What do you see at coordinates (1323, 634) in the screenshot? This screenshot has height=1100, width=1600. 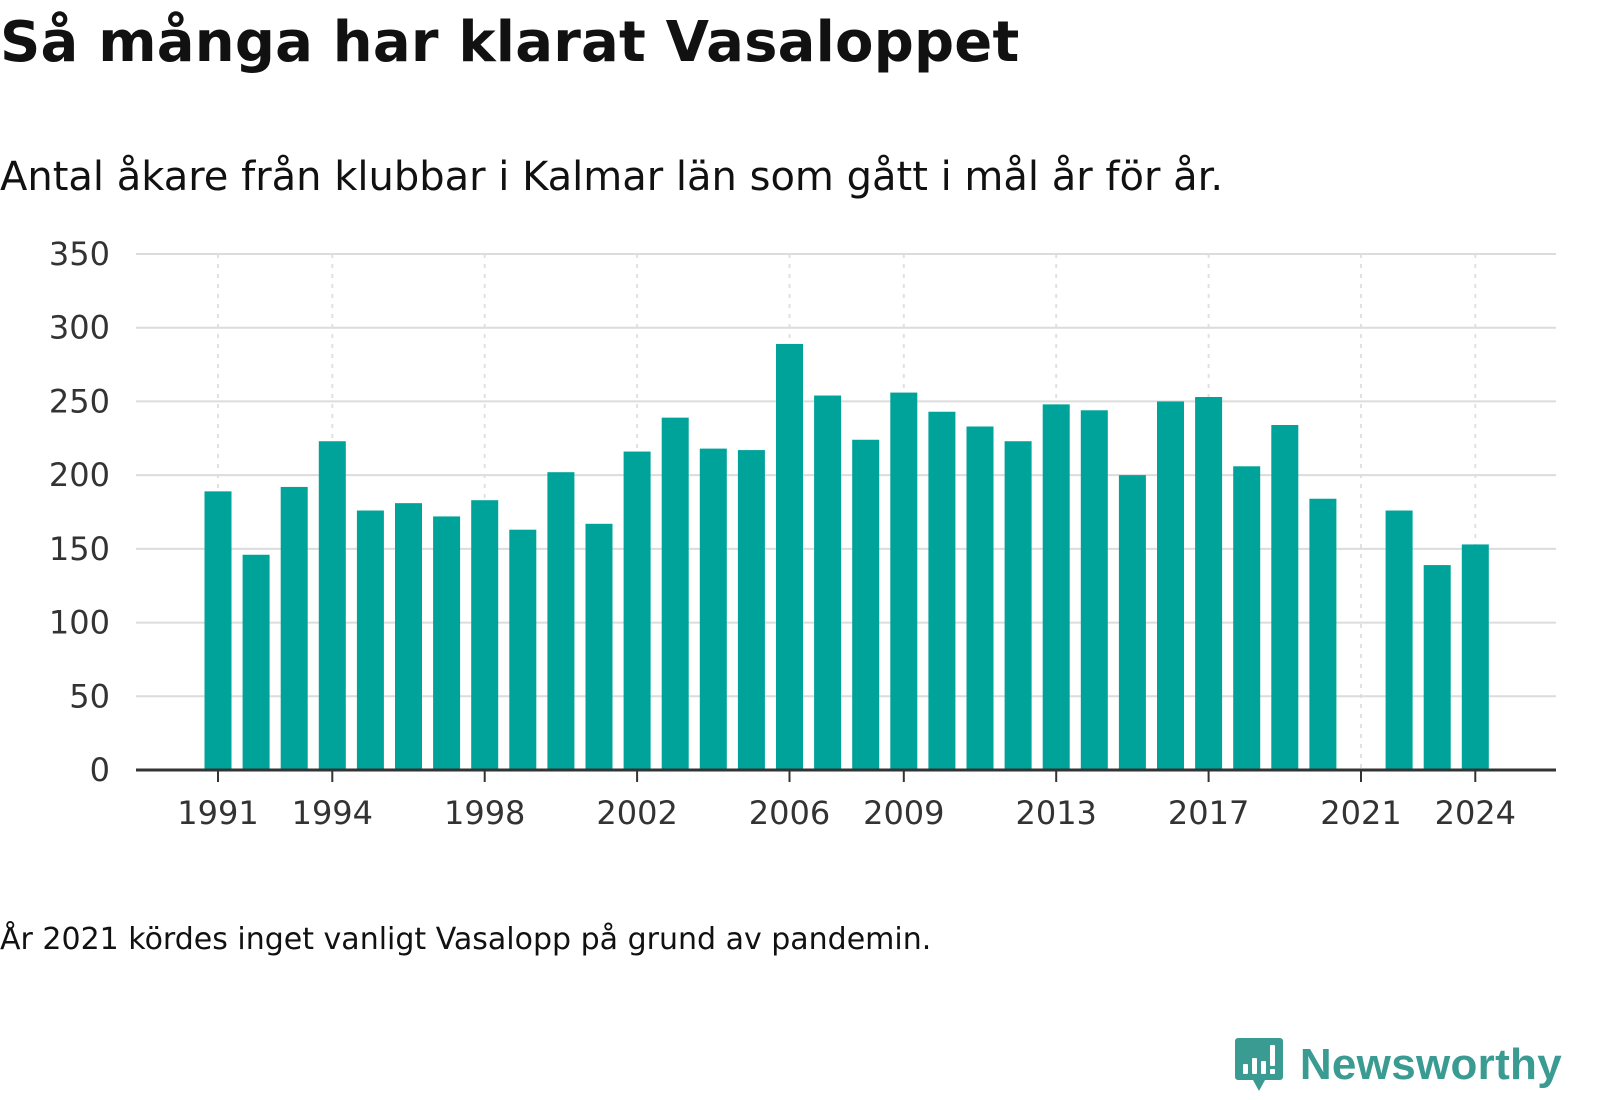 I see `bar-2020` at bounding box center [1323, 634].